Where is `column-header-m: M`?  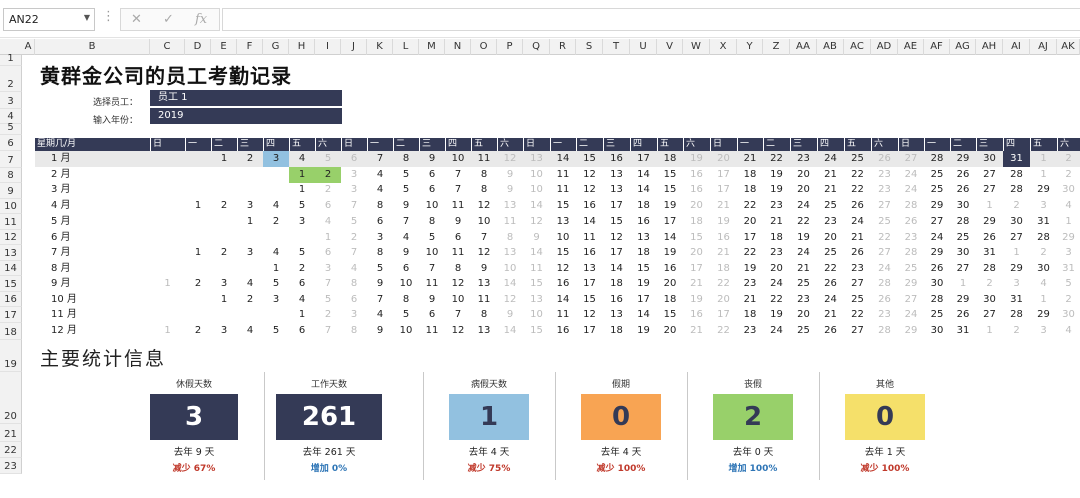
column-header-m: M is located at coordinates (432, 47).